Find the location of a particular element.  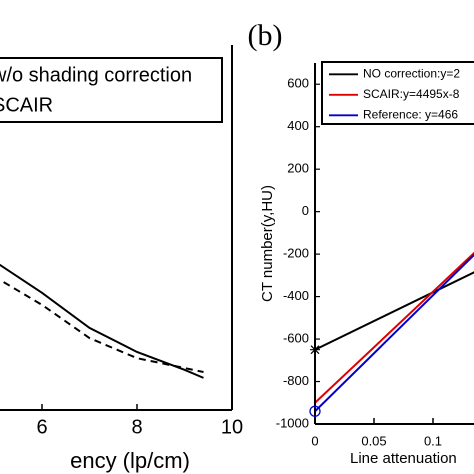

legend-label: w/o shading correction is located at coordinates (96, 75).